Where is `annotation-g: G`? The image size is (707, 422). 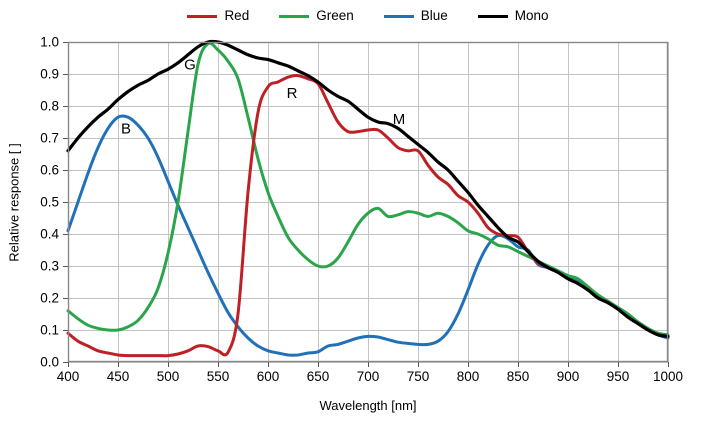 annotation-g: G is located at coordinates (190, 64).